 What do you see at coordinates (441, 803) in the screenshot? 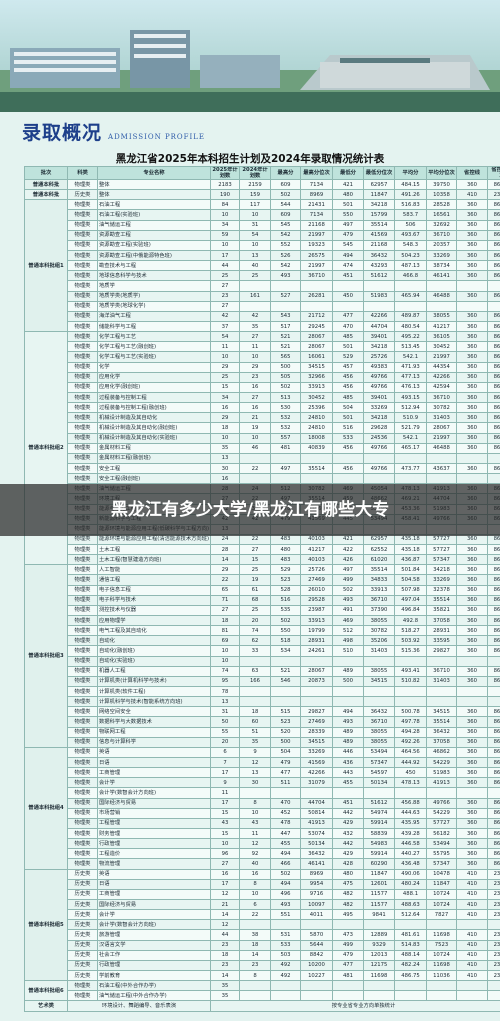
I see `number-cell: 49766` at bounding box center [441, 803].